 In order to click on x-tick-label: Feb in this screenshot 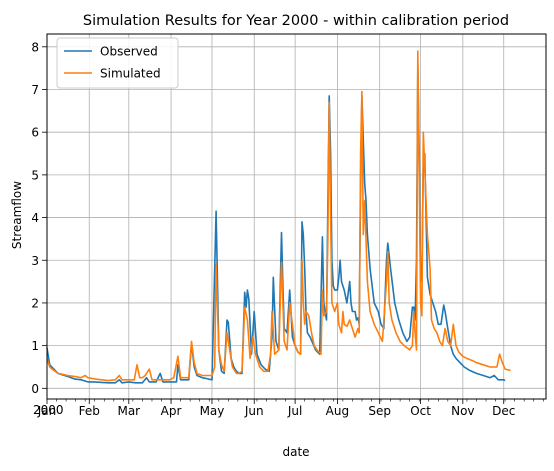, I will do `click(89, 411)`.